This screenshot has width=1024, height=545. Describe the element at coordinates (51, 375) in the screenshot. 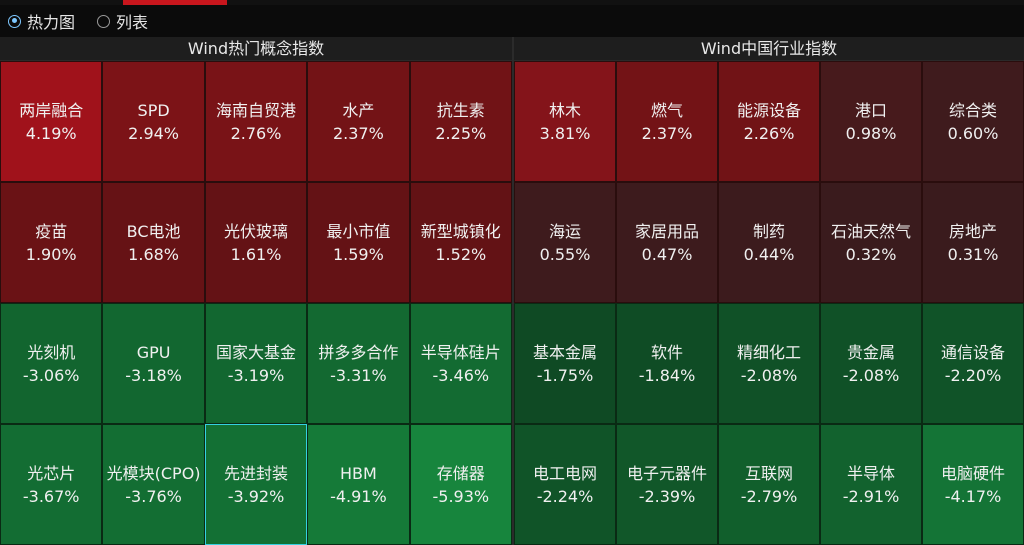

I see `cell-change-pct: -3.06%` at that location.